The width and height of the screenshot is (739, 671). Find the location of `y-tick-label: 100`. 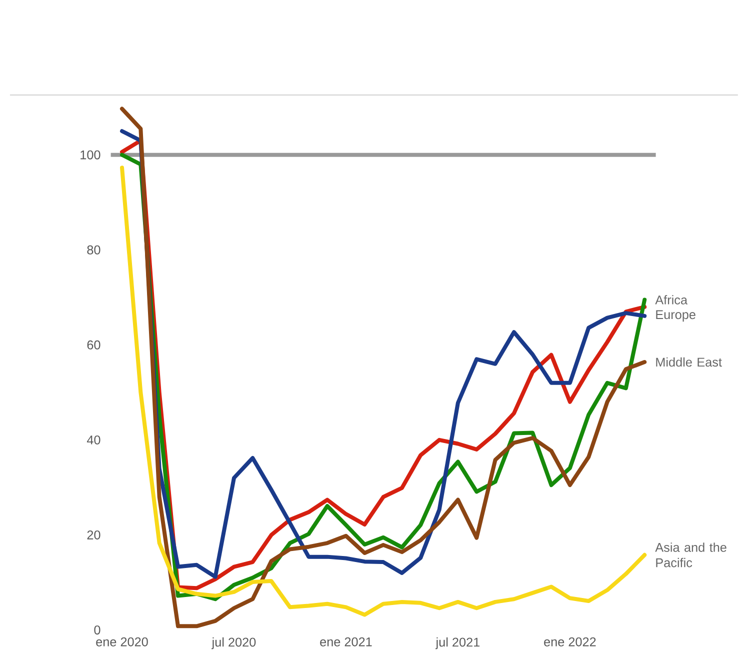

y-tick-label: 100 is located at coordinates (90, 155).